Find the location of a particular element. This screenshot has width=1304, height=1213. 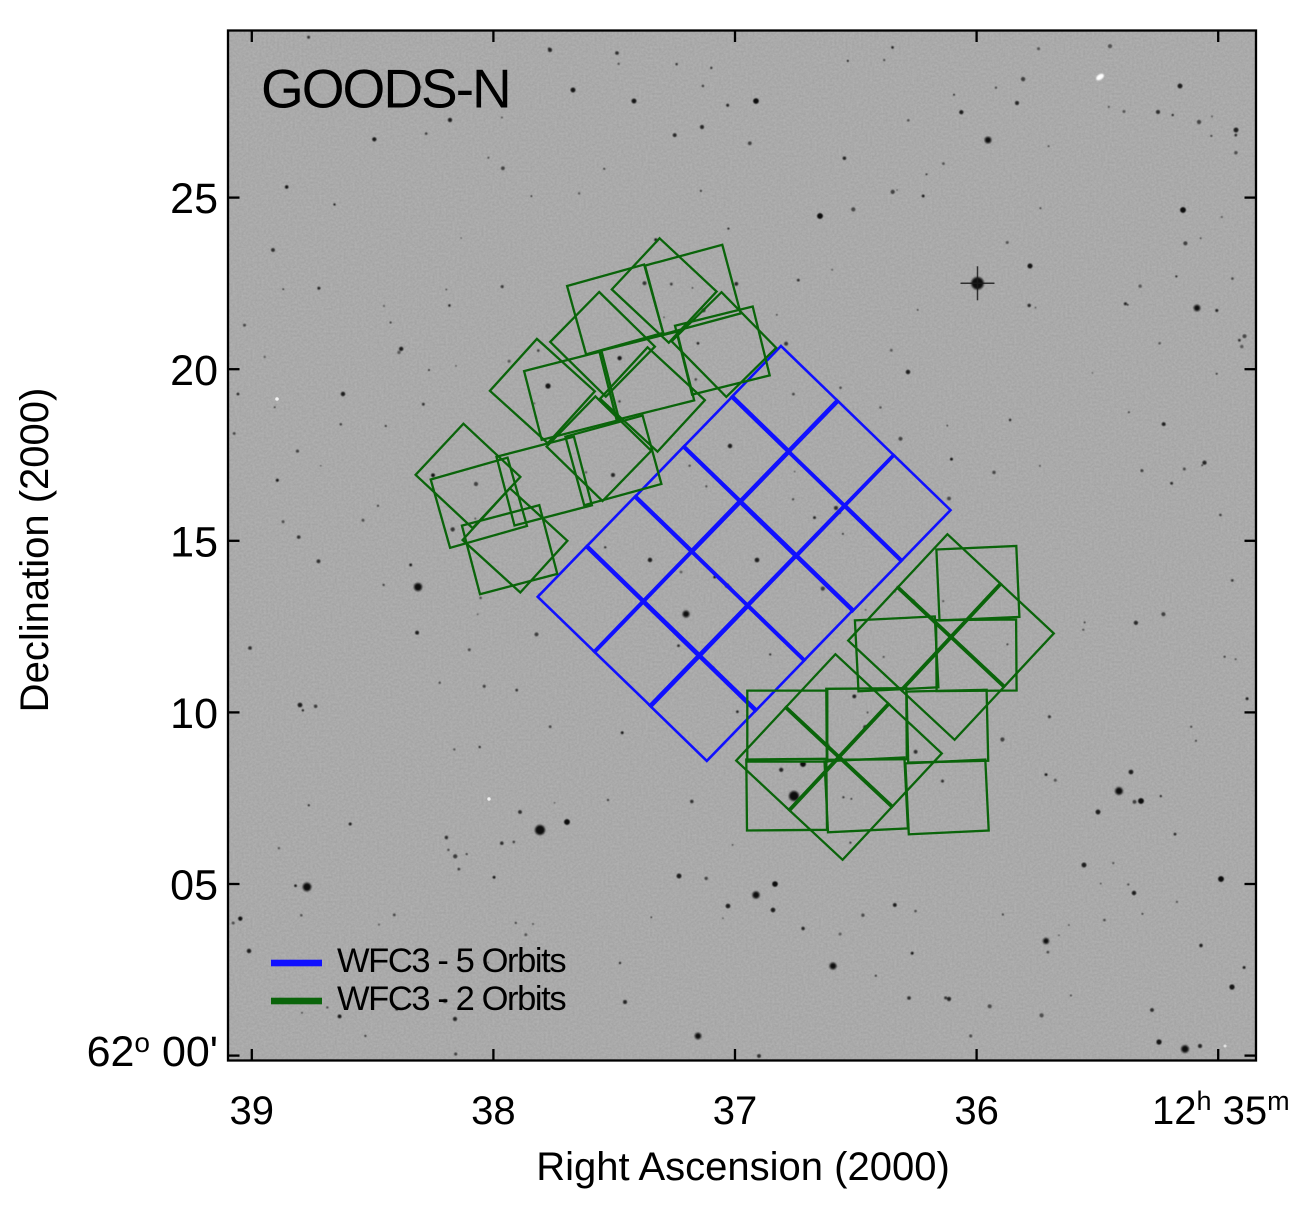

svg-text: 38 is located at coordinates (493, 1111).